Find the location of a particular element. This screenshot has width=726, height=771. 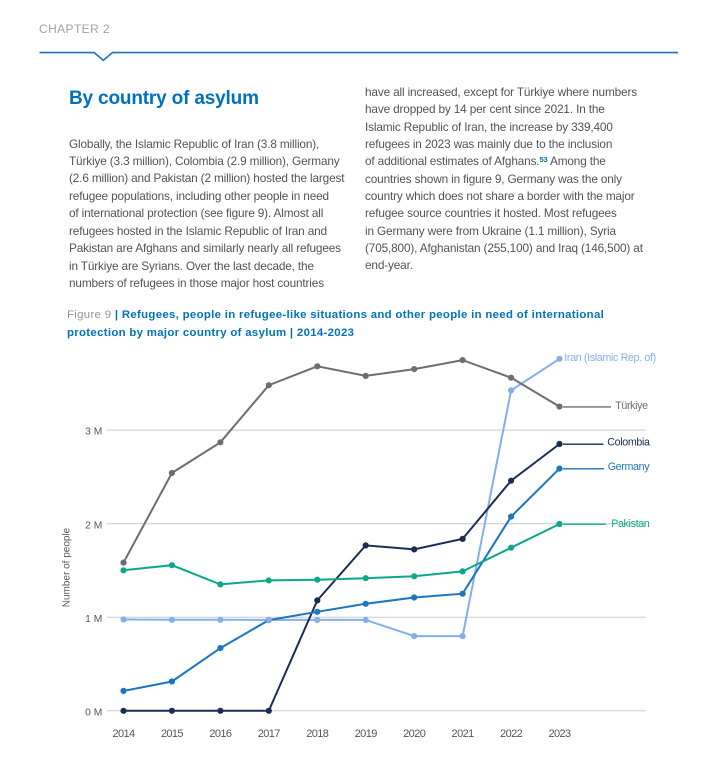

svg-text: Number of people is located at coordinates (67, 567).